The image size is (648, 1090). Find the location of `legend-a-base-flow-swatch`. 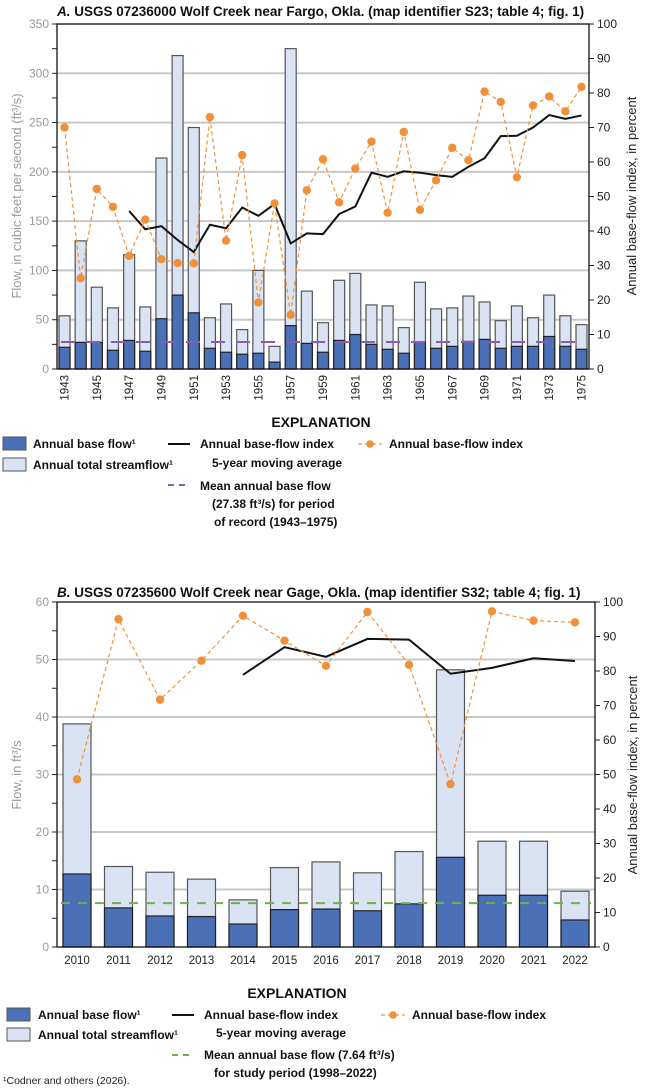

legend-a-base-flow-swatch is located at coordinates (14, 443).